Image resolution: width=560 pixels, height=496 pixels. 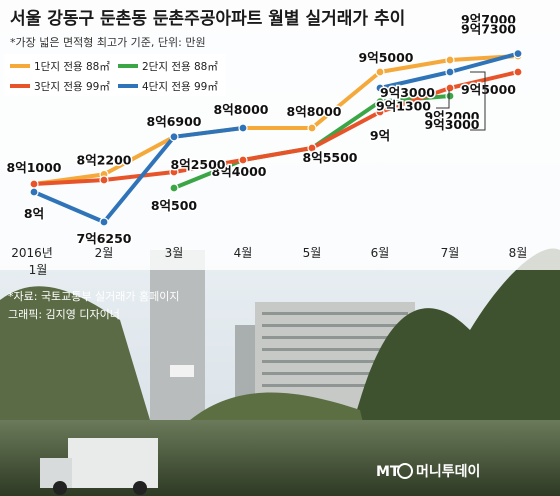 I want to click on brand-logo: MT 머니투데이, so click(x=428, y=471).